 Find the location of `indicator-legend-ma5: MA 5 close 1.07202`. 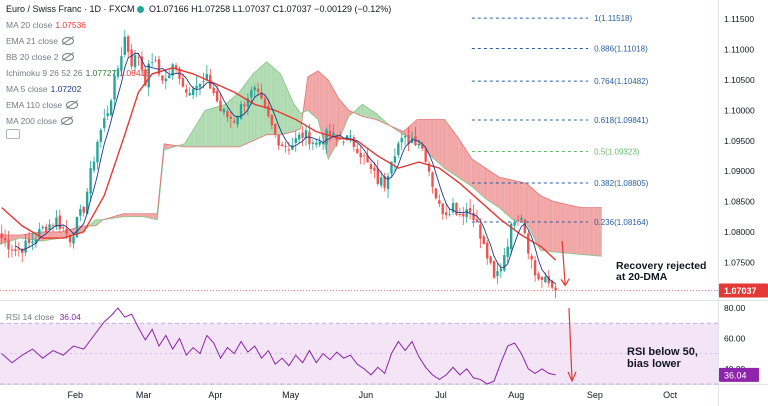

indicator-legend-ma5: MA 5 close 1.07202 is located at coordinates (43, 89).